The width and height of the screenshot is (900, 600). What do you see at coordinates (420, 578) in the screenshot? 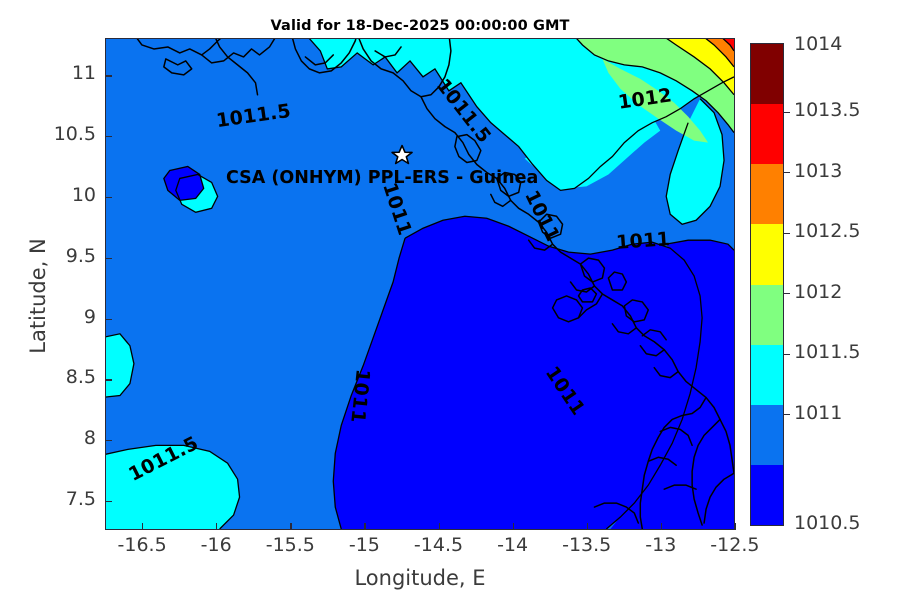
I see `x-axis-title: Longitude, E` at bounding box center [420, 578].